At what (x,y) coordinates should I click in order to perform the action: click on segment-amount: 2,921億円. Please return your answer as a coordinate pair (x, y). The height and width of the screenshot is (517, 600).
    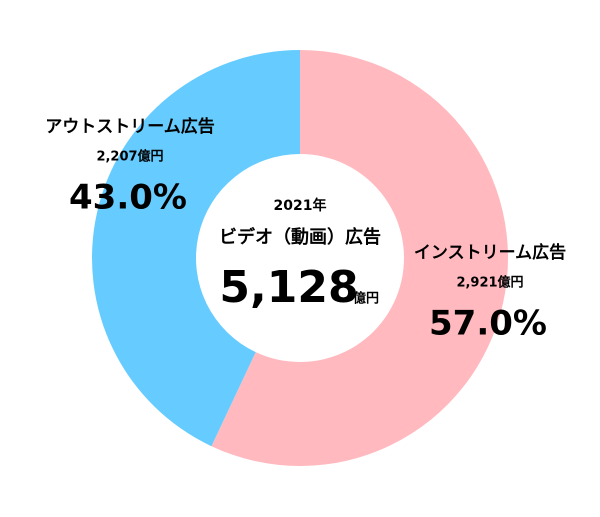
    Looking at the image, I should click on (489, 283).